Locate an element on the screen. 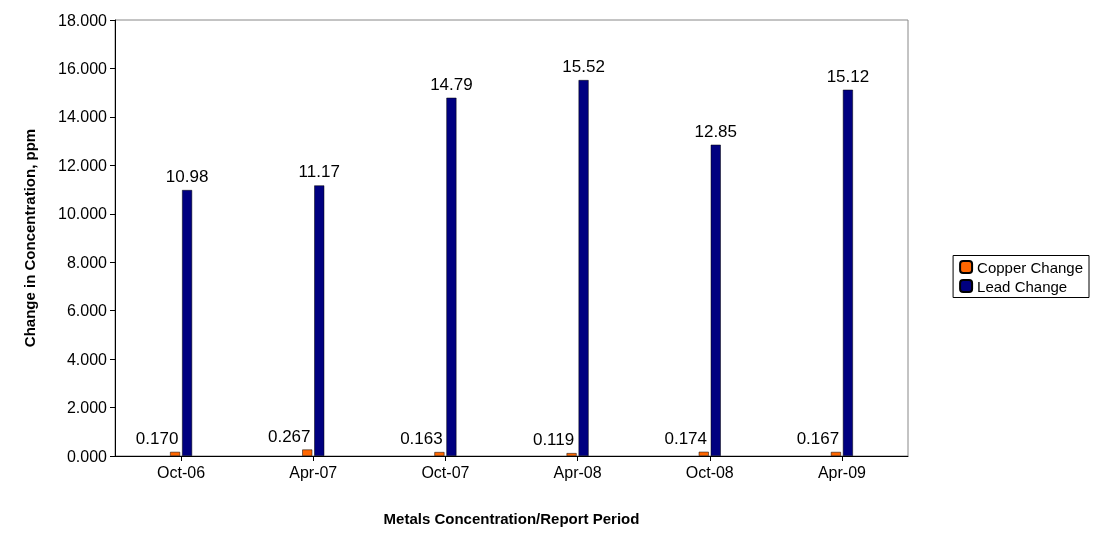 The height and width of the screenshot is (553, 1093). data-label: 11.17 is located at coordinates (319, 172).